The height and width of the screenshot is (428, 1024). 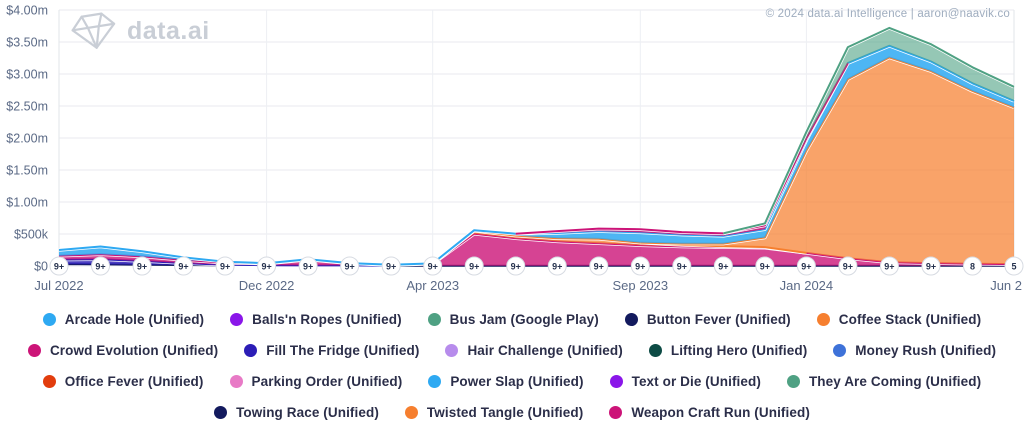 I want to click on legend-item: Power Slap (Unified), so click(x=505, y=381).